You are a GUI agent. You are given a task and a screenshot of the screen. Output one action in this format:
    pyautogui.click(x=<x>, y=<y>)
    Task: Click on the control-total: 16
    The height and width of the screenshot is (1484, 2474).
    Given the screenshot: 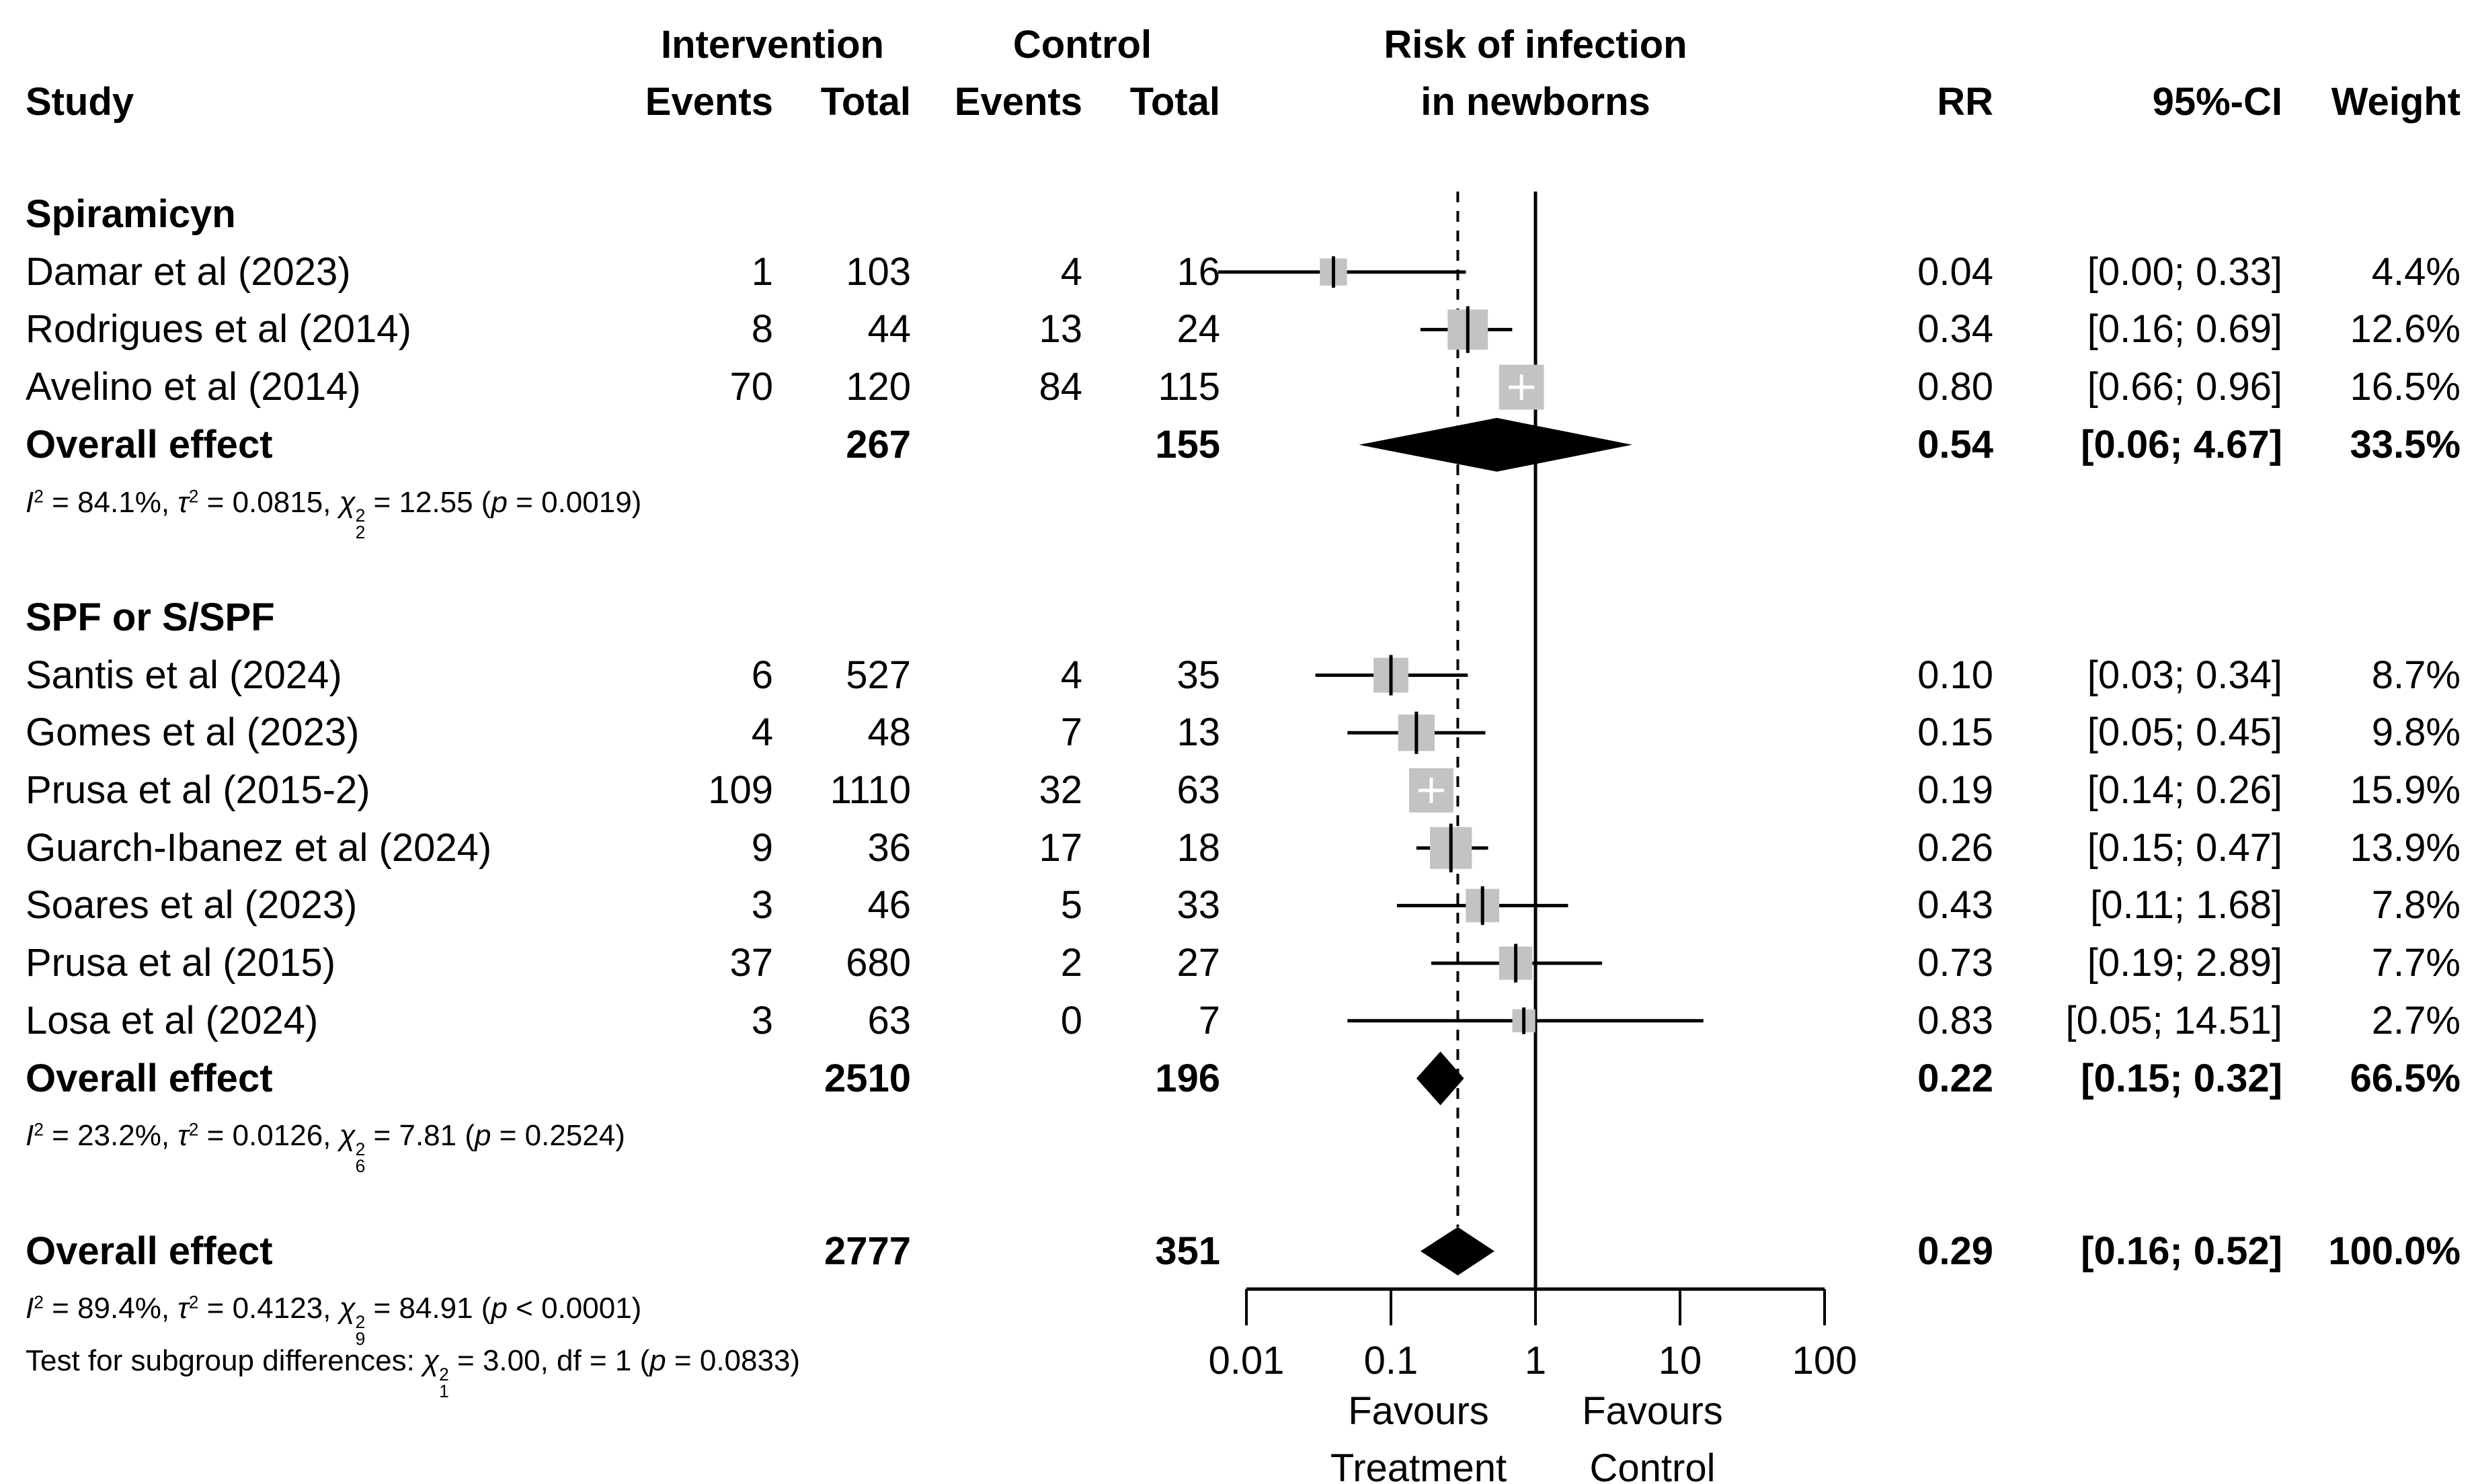 What is the action you would take?
    pyautogui.click(x=1198, y=271)
    